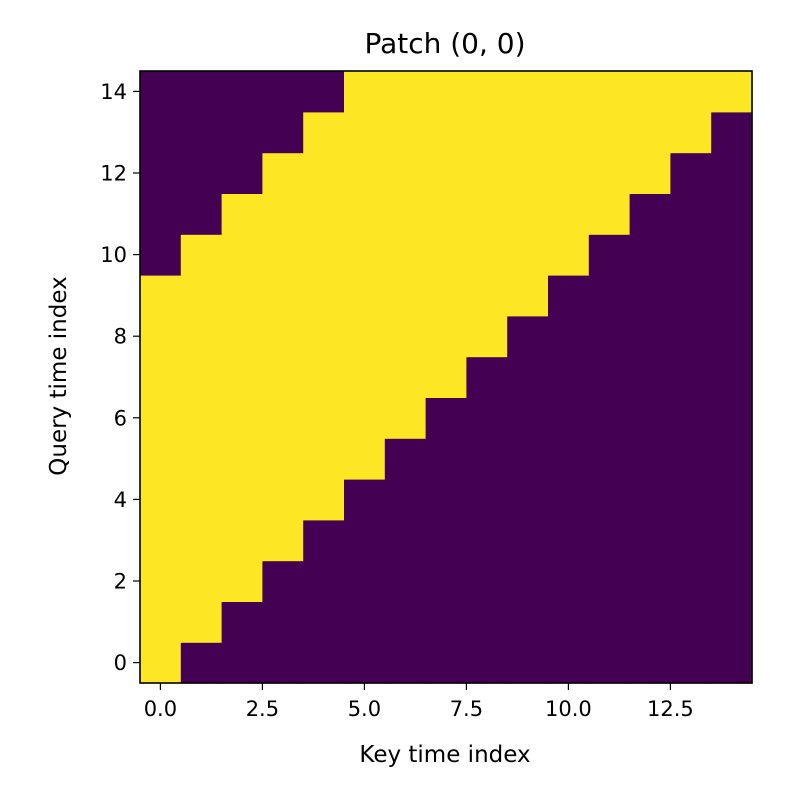  I want to click on x-tick-label: 12.5, so click(670, 709).